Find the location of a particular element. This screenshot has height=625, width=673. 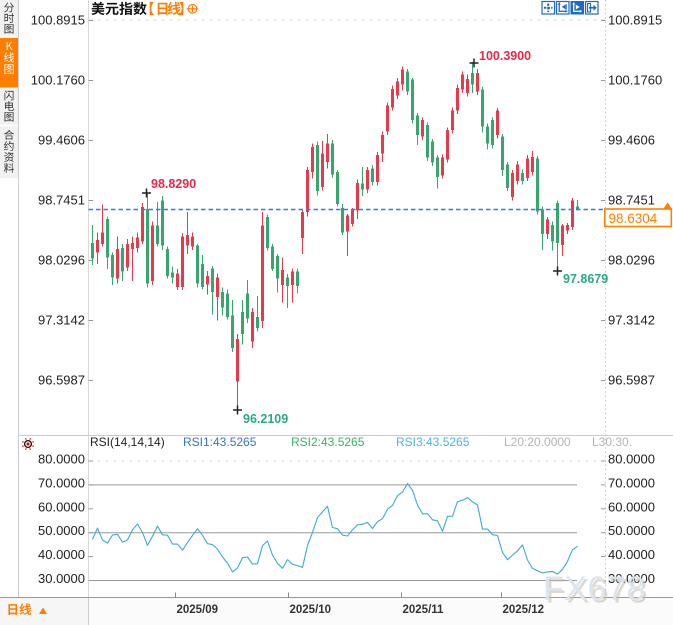

svg-text: 96.2109 is located at coordinates (265, 419).